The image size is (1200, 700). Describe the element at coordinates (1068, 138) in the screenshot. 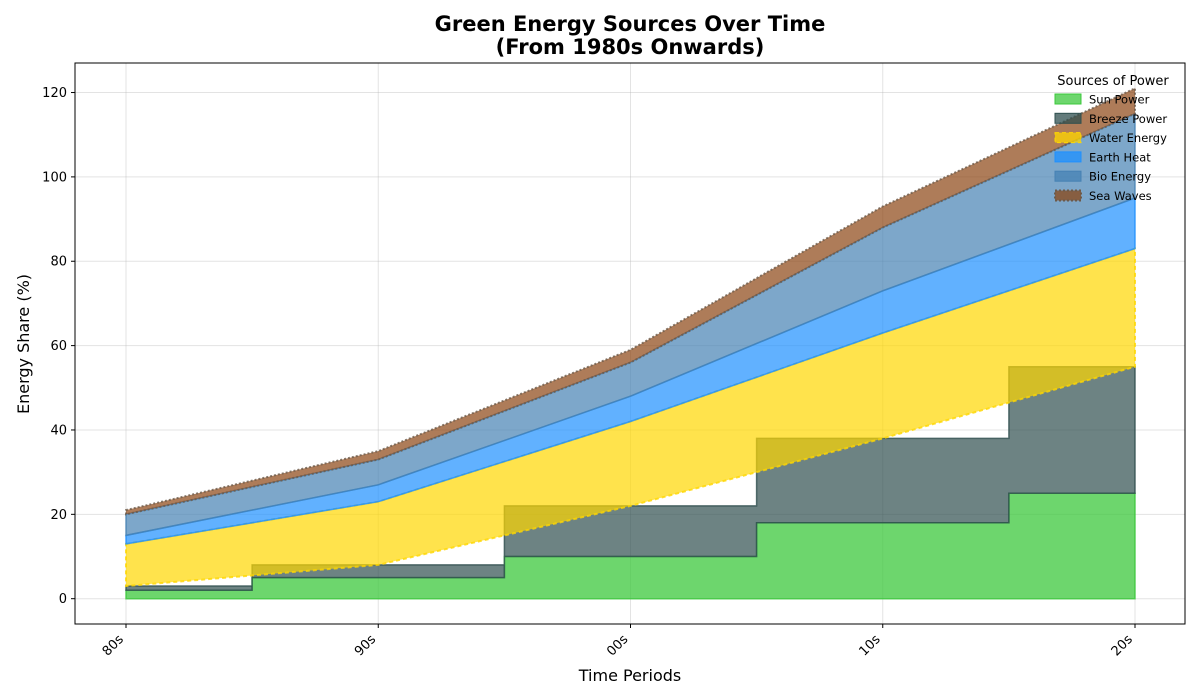

I see `legend-swatch-water-energy` at that location.